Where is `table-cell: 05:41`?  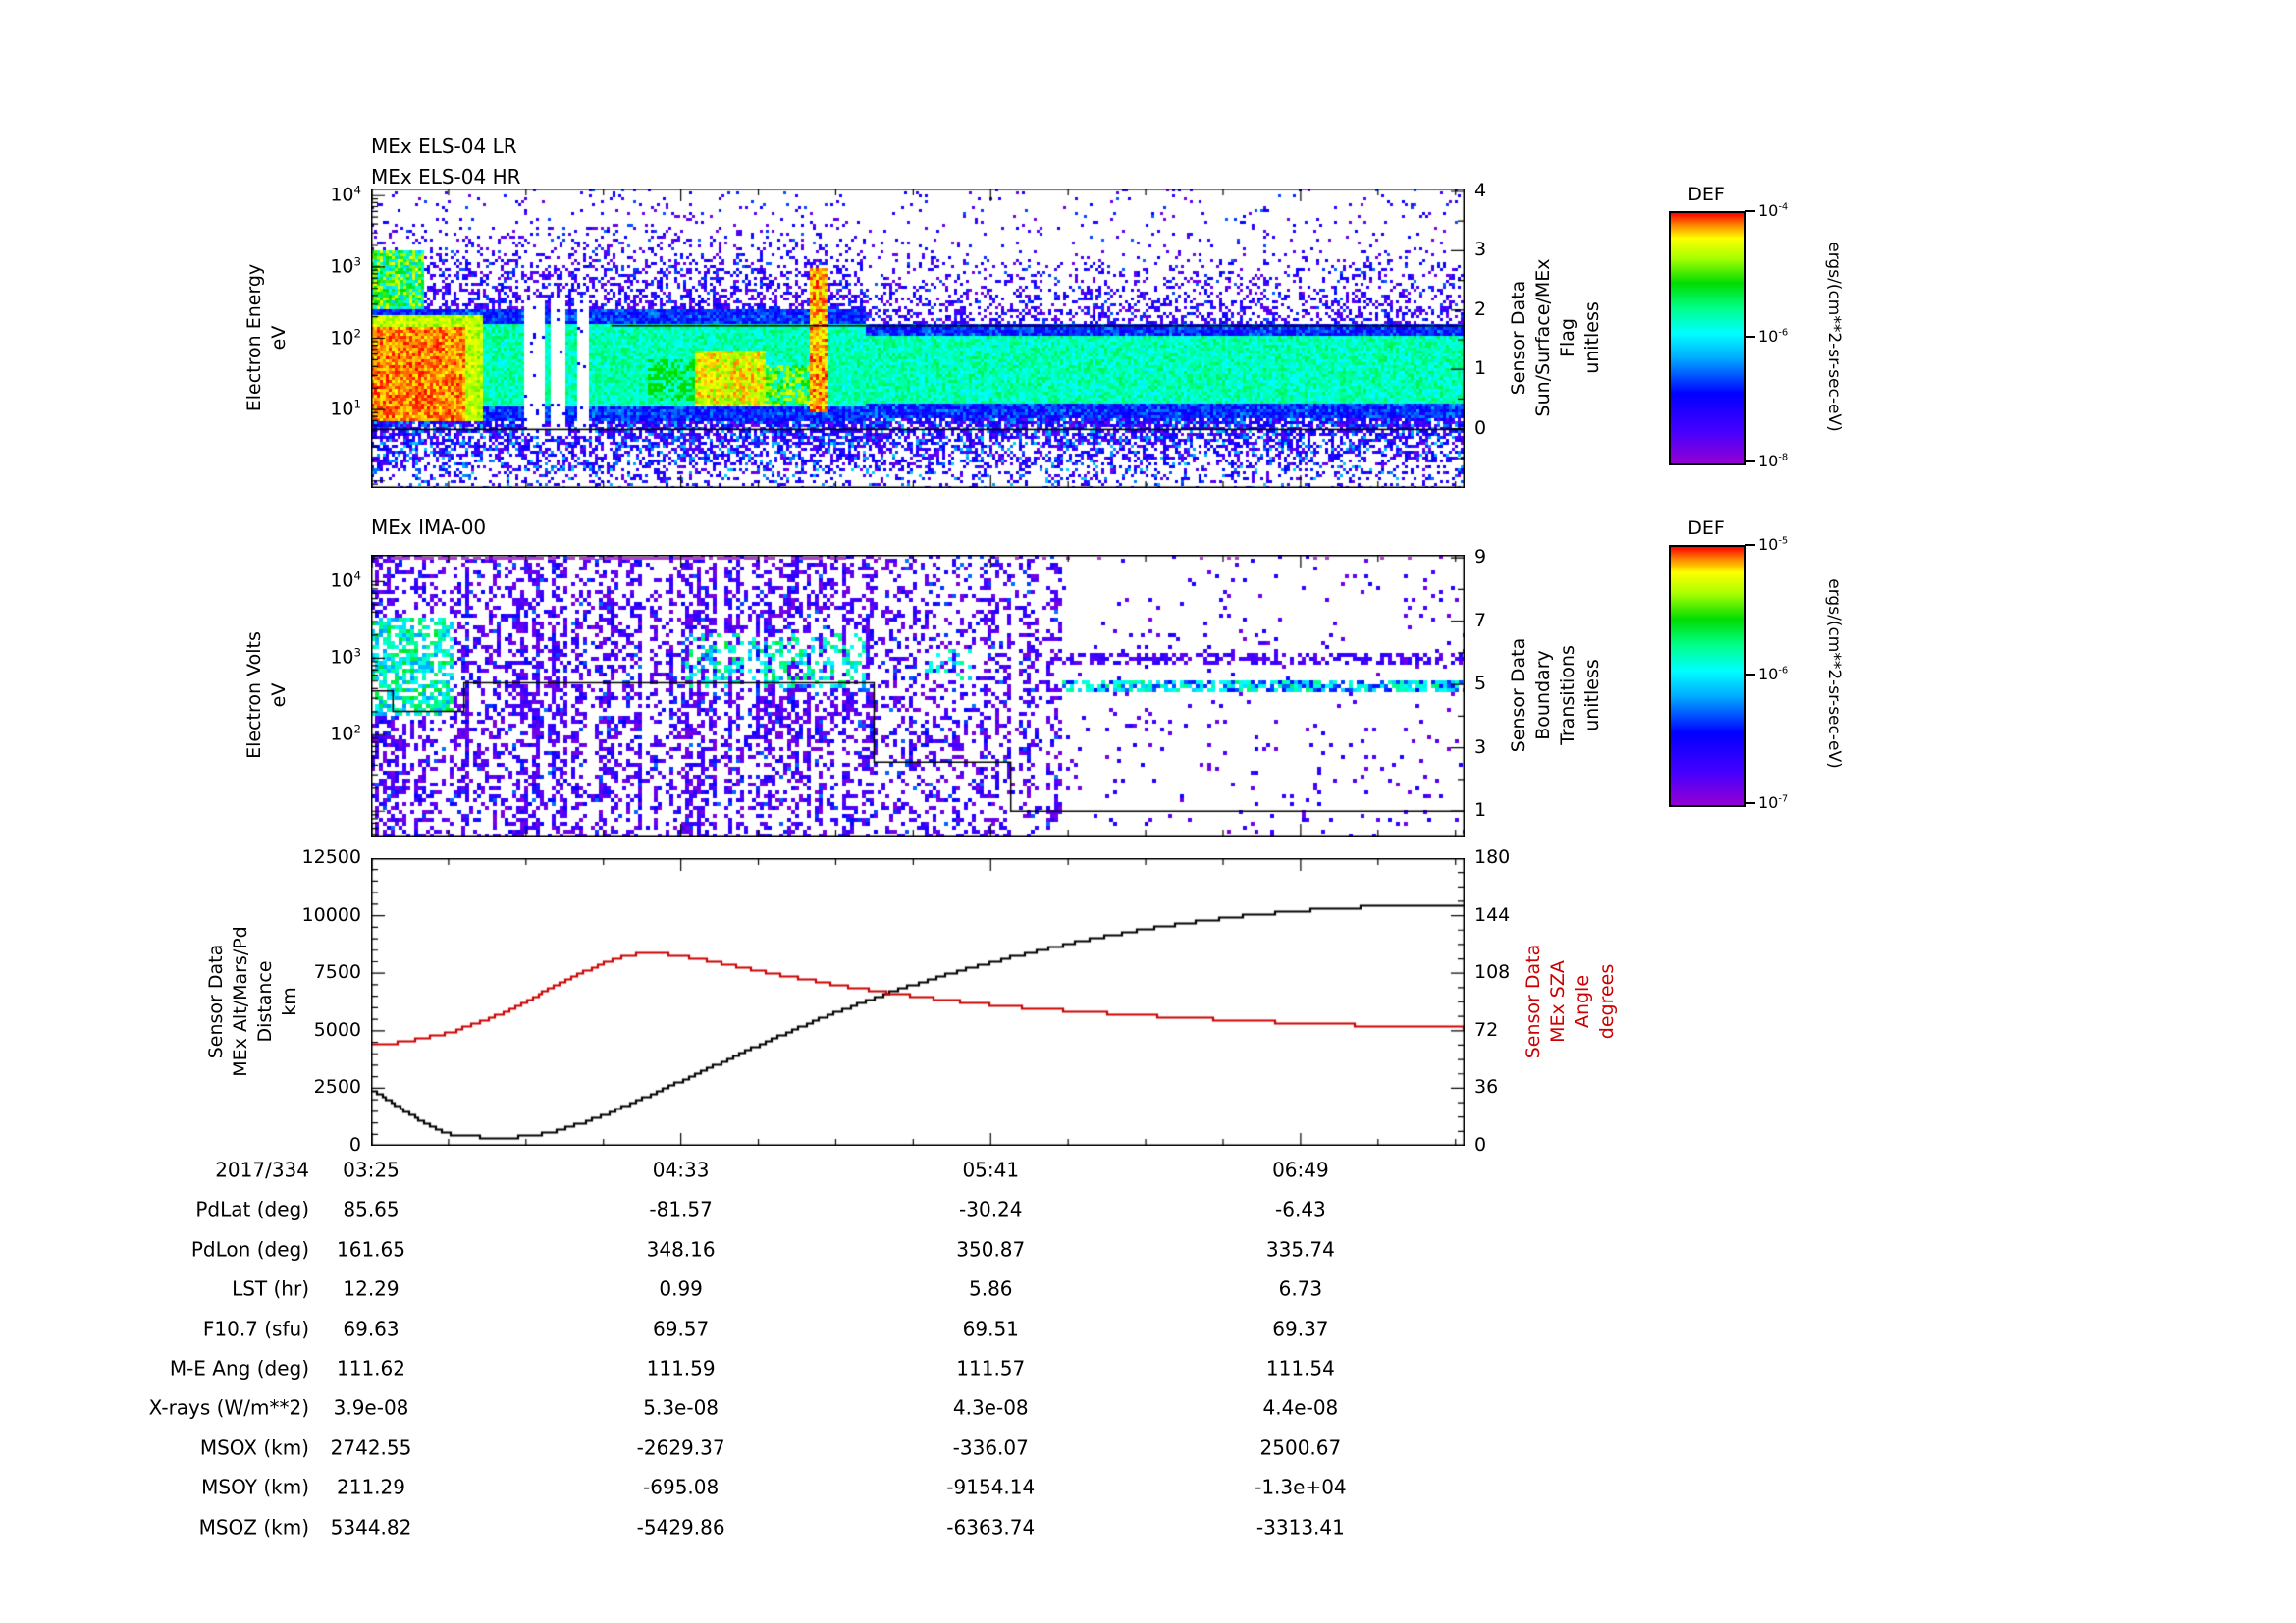 table-cell: 05:41 is located at coordinates (991, 1170).